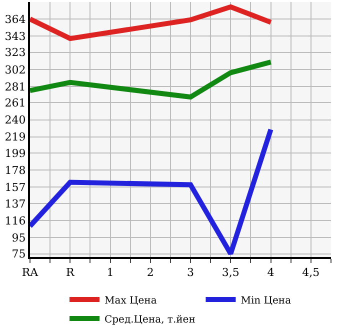 The image size is (345, 335). I want to click on x-tick-label: RA, so click(31, 273).